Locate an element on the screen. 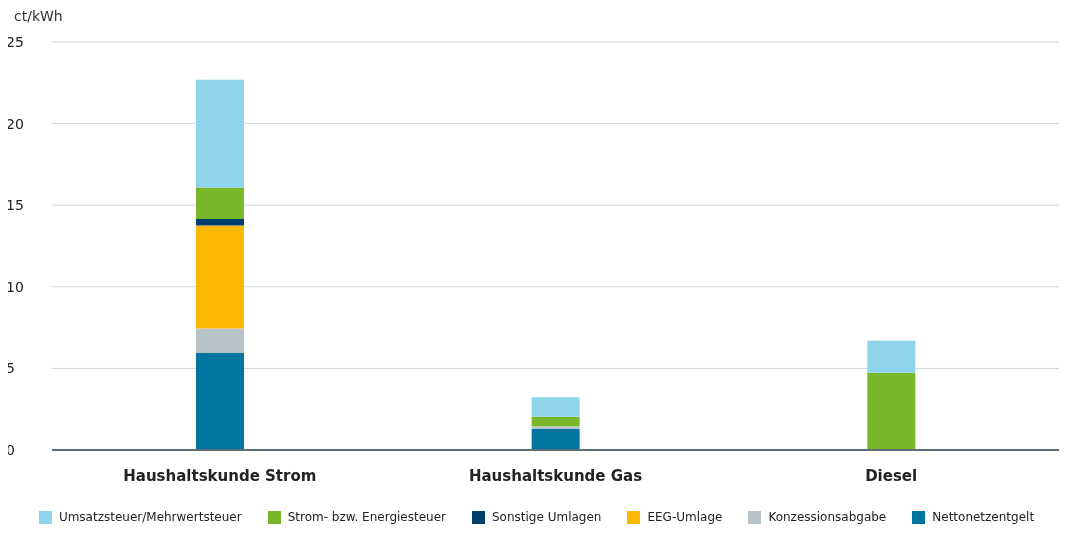  x-tick-label: Haushaltskunde Strom is located at coordinates (220, 475).